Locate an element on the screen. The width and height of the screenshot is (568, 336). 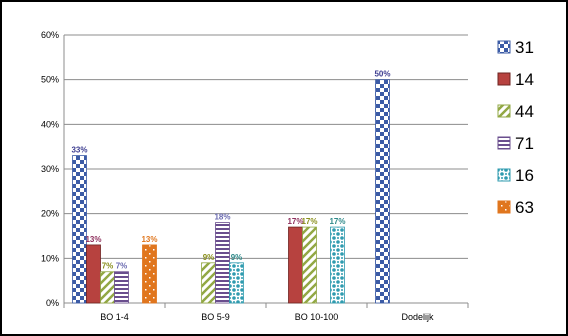
x-tick-label: Dodelijk is located at coordinates (417, 317).